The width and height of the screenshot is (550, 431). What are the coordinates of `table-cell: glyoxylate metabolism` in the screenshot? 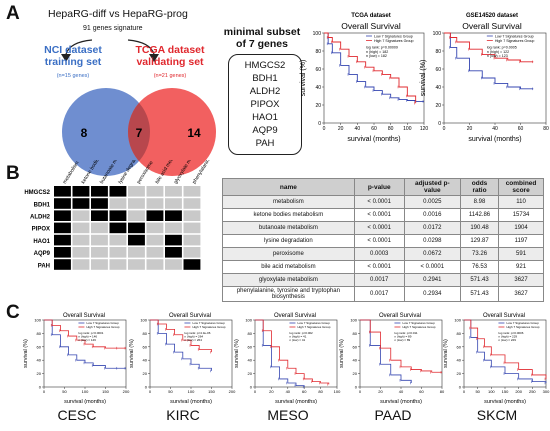 It's located at (288, 280).